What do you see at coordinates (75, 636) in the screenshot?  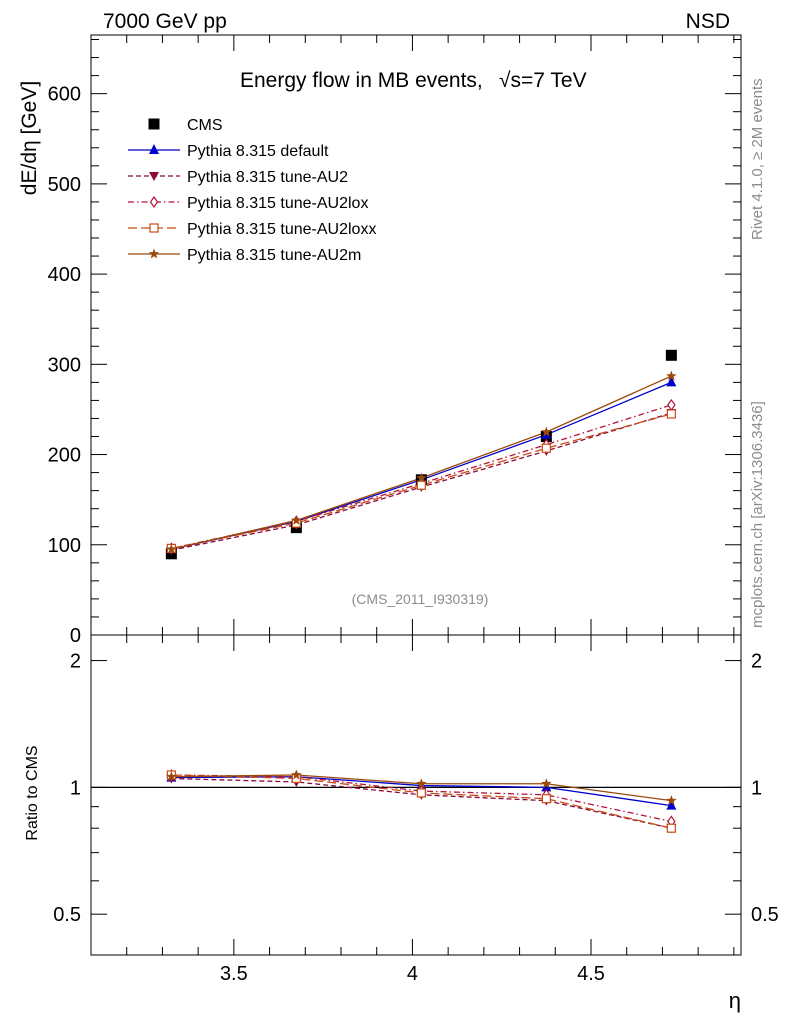 I see `main-y-tick-label: 0` at bounding box center [75, 636].